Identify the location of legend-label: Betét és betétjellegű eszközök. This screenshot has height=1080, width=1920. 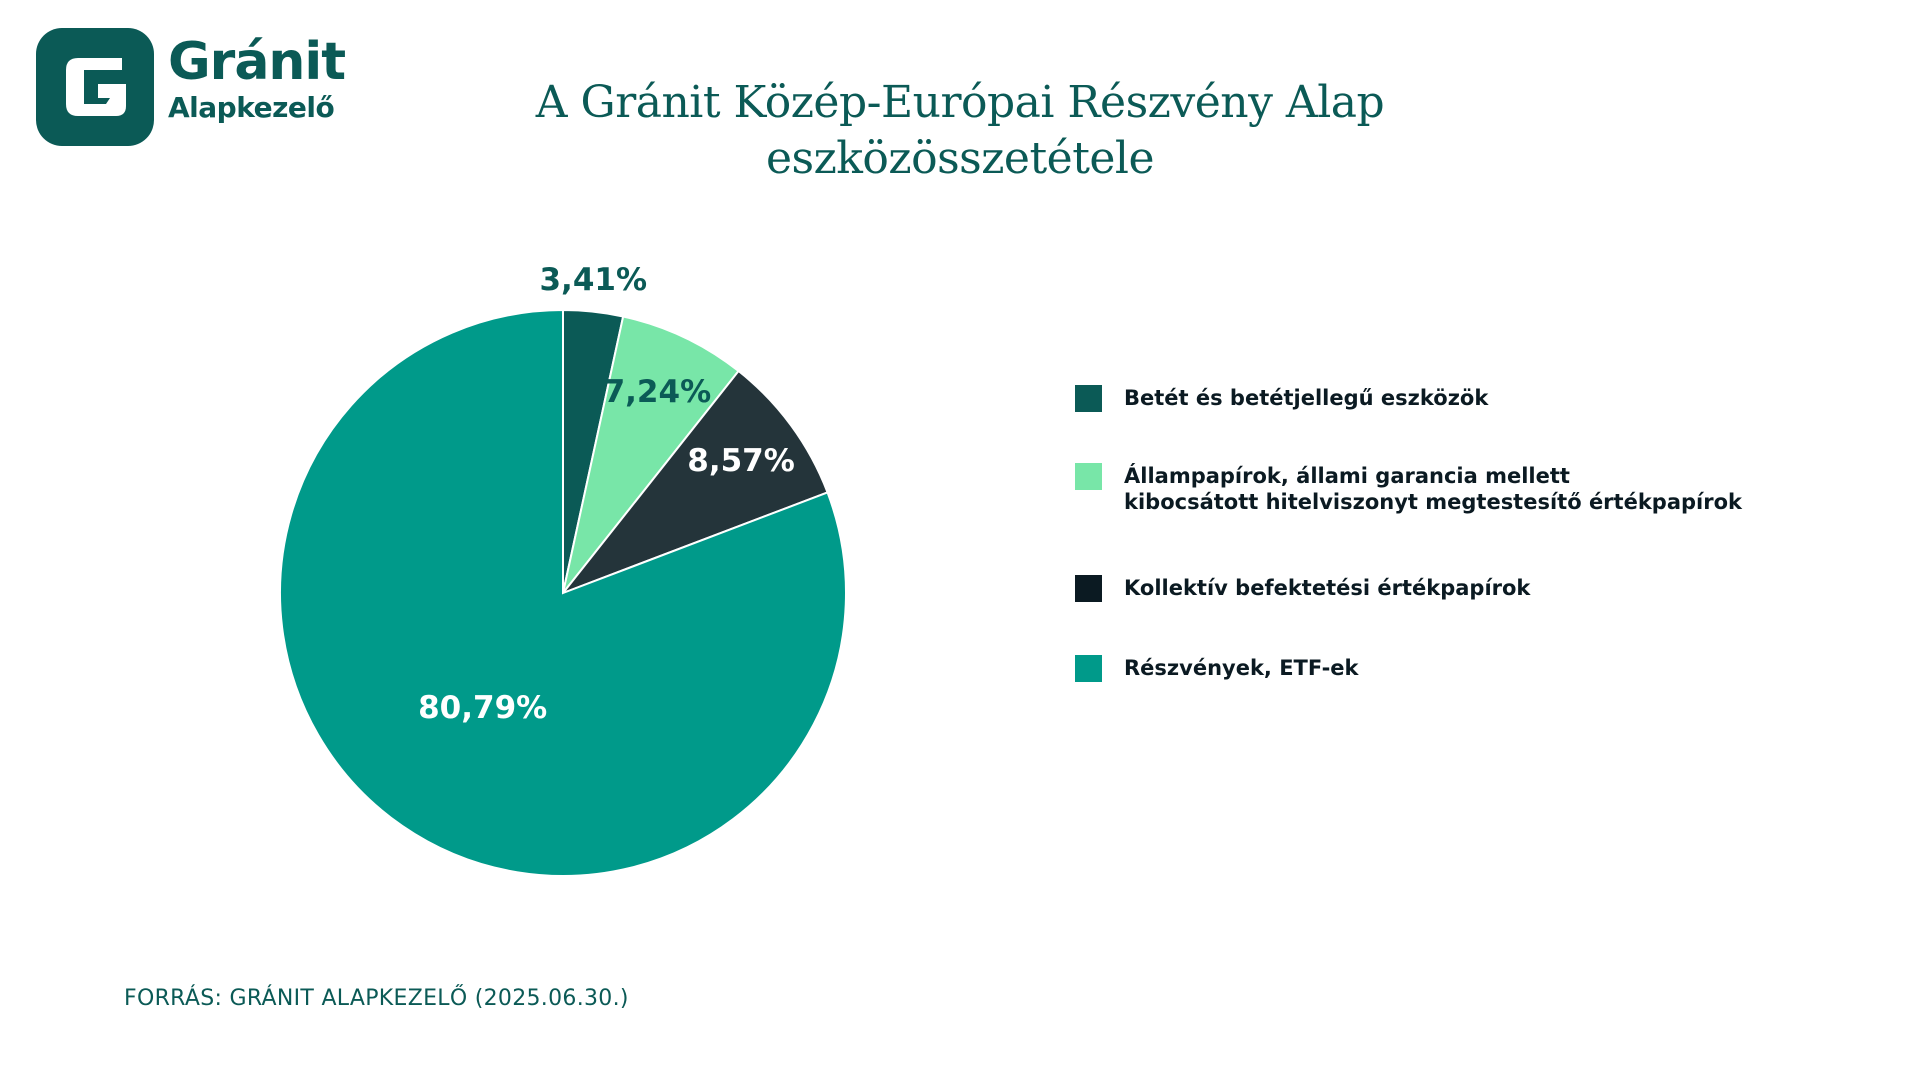
(1306, 398).